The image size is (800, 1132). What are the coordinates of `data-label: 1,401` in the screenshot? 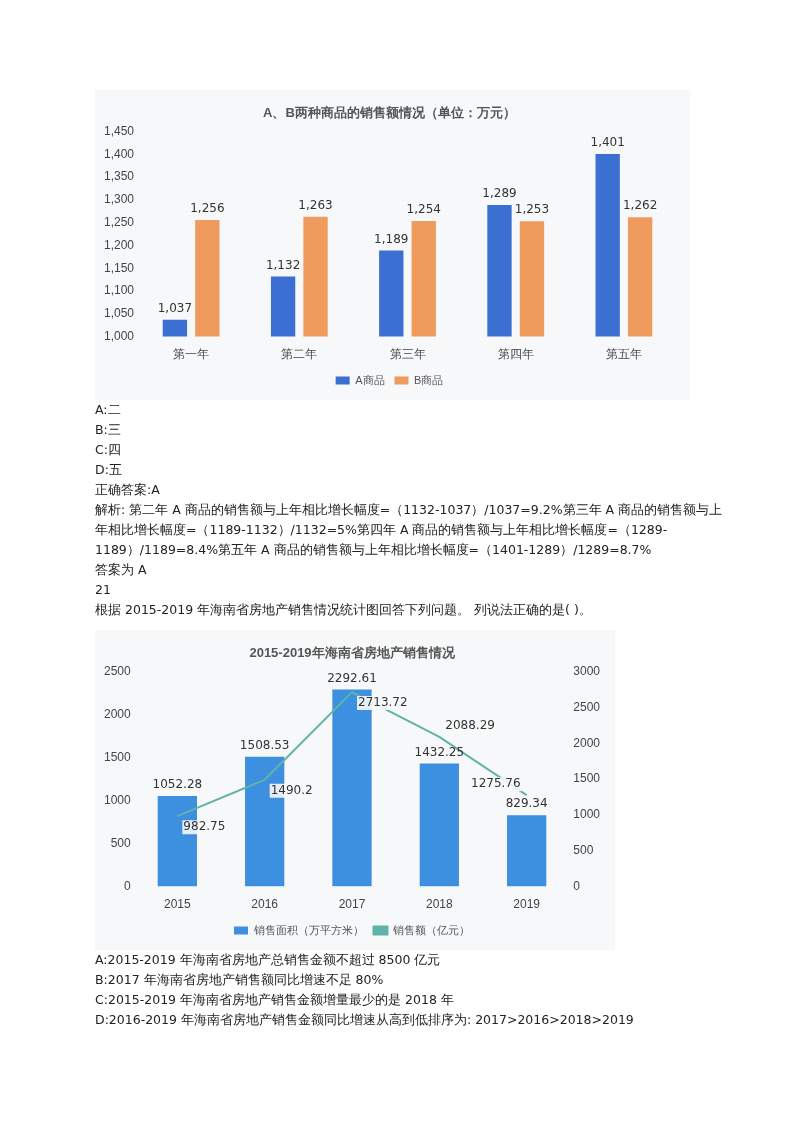 It's located at (607, 142).